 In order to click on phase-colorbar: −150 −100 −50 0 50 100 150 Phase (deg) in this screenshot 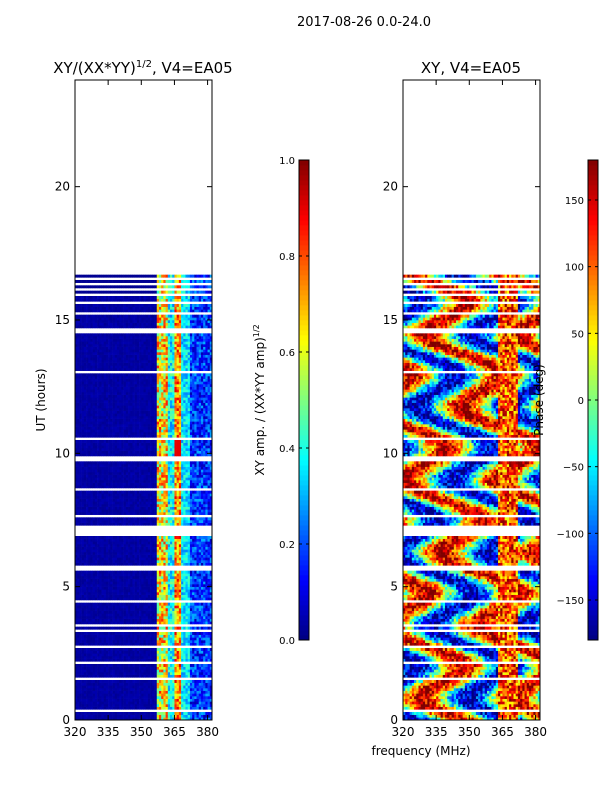, I will do `click(565, 400)`.